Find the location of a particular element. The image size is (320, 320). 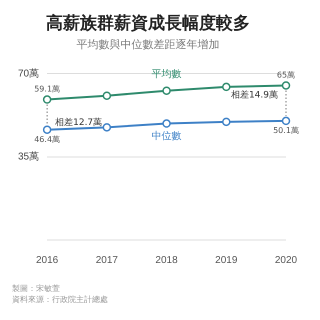

chart-subtitle: 平均數與中位數差距逐年增加 is located at coordinates (148, 44).